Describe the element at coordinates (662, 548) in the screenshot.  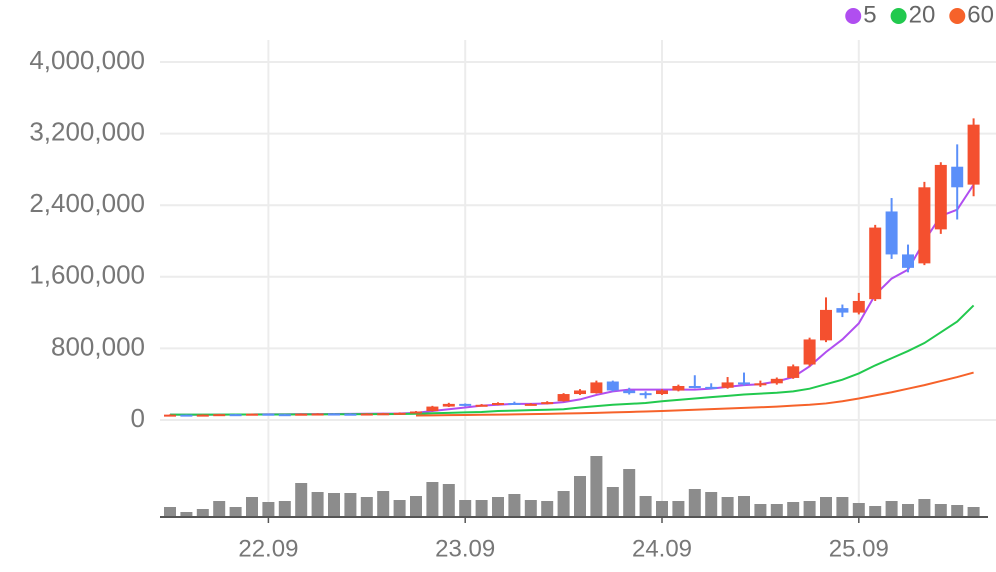
I see `x-tick-label: 24.09` at that location.